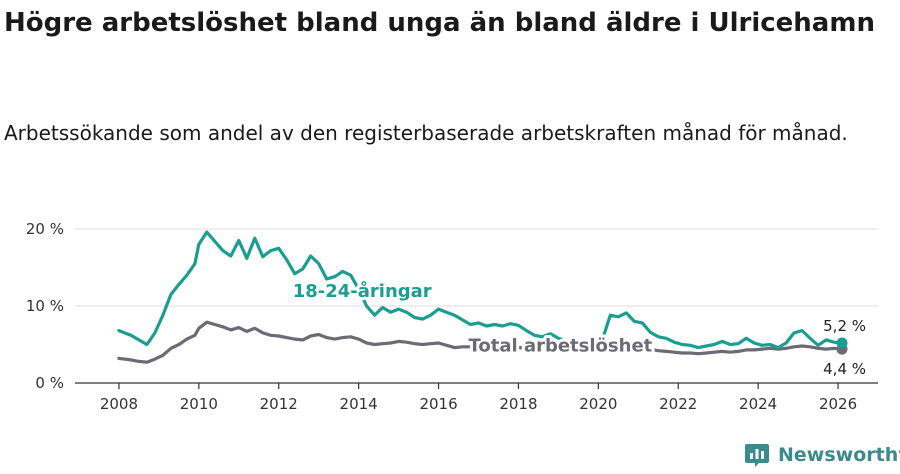 This screenshot has height=474, width=900. I want to click on x-tick-label: 2022, so click(678, 404).